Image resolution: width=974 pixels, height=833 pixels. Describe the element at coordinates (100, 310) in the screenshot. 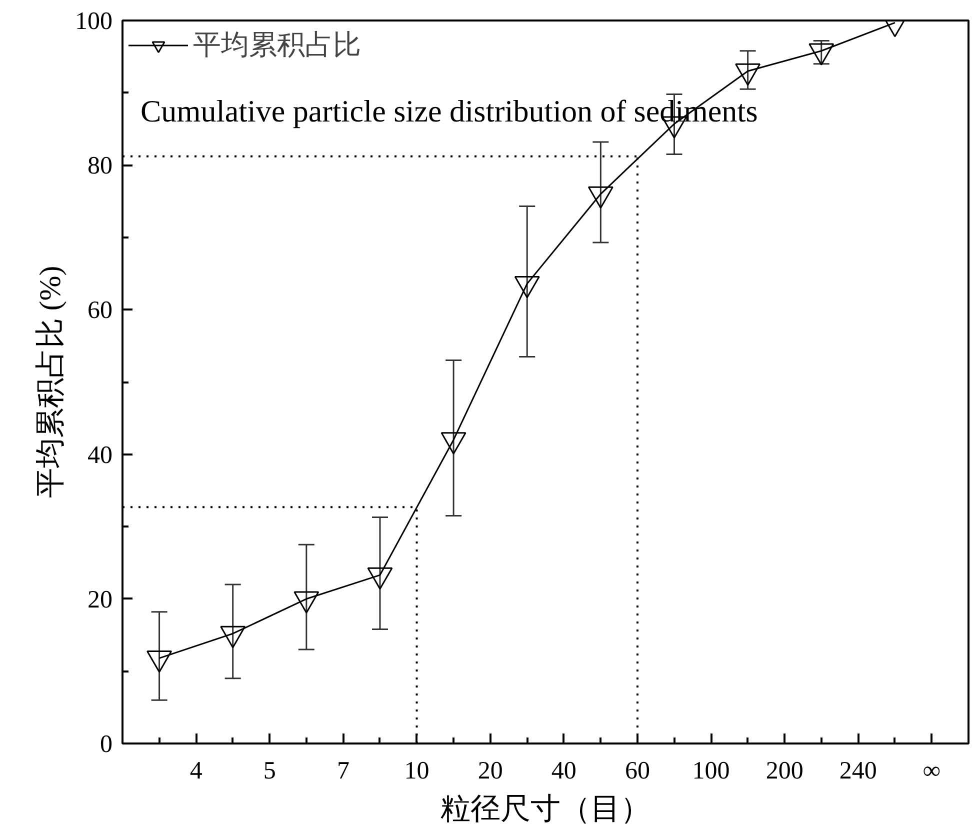

I see `y-tick-label: 60` at that location.